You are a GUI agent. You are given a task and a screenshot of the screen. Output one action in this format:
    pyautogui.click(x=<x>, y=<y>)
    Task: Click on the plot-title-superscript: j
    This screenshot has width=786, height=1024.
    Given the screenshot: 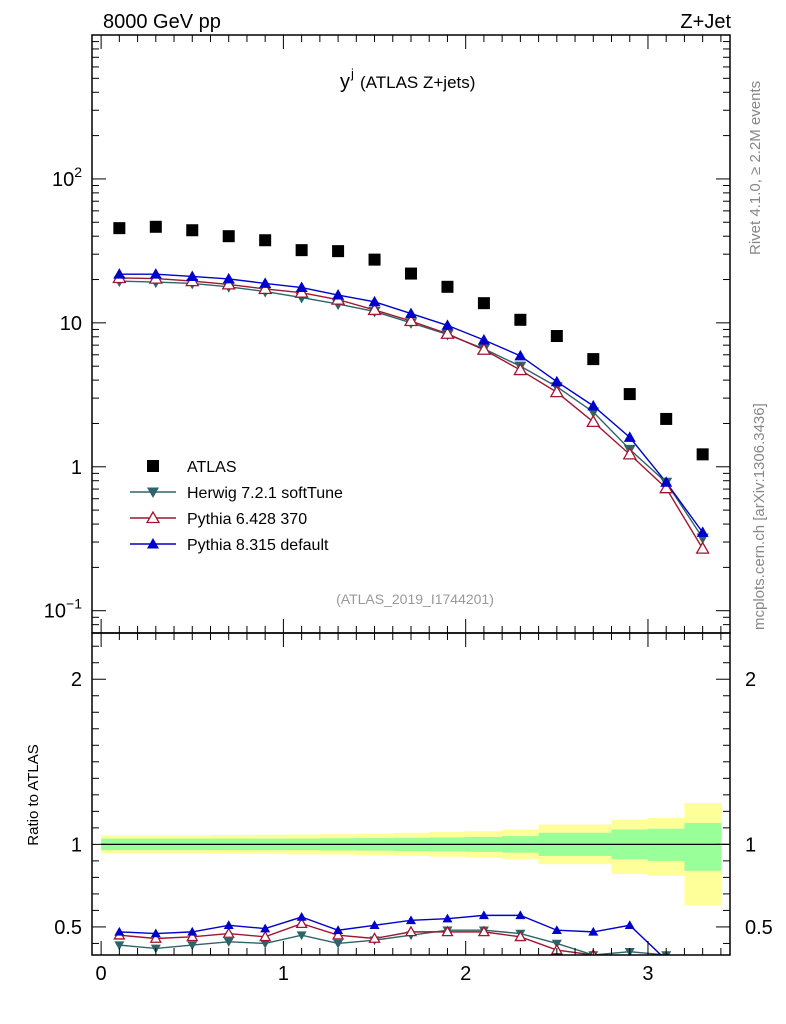 What is the action you would take?
    pyautogui.click(x=352, y=73)
    